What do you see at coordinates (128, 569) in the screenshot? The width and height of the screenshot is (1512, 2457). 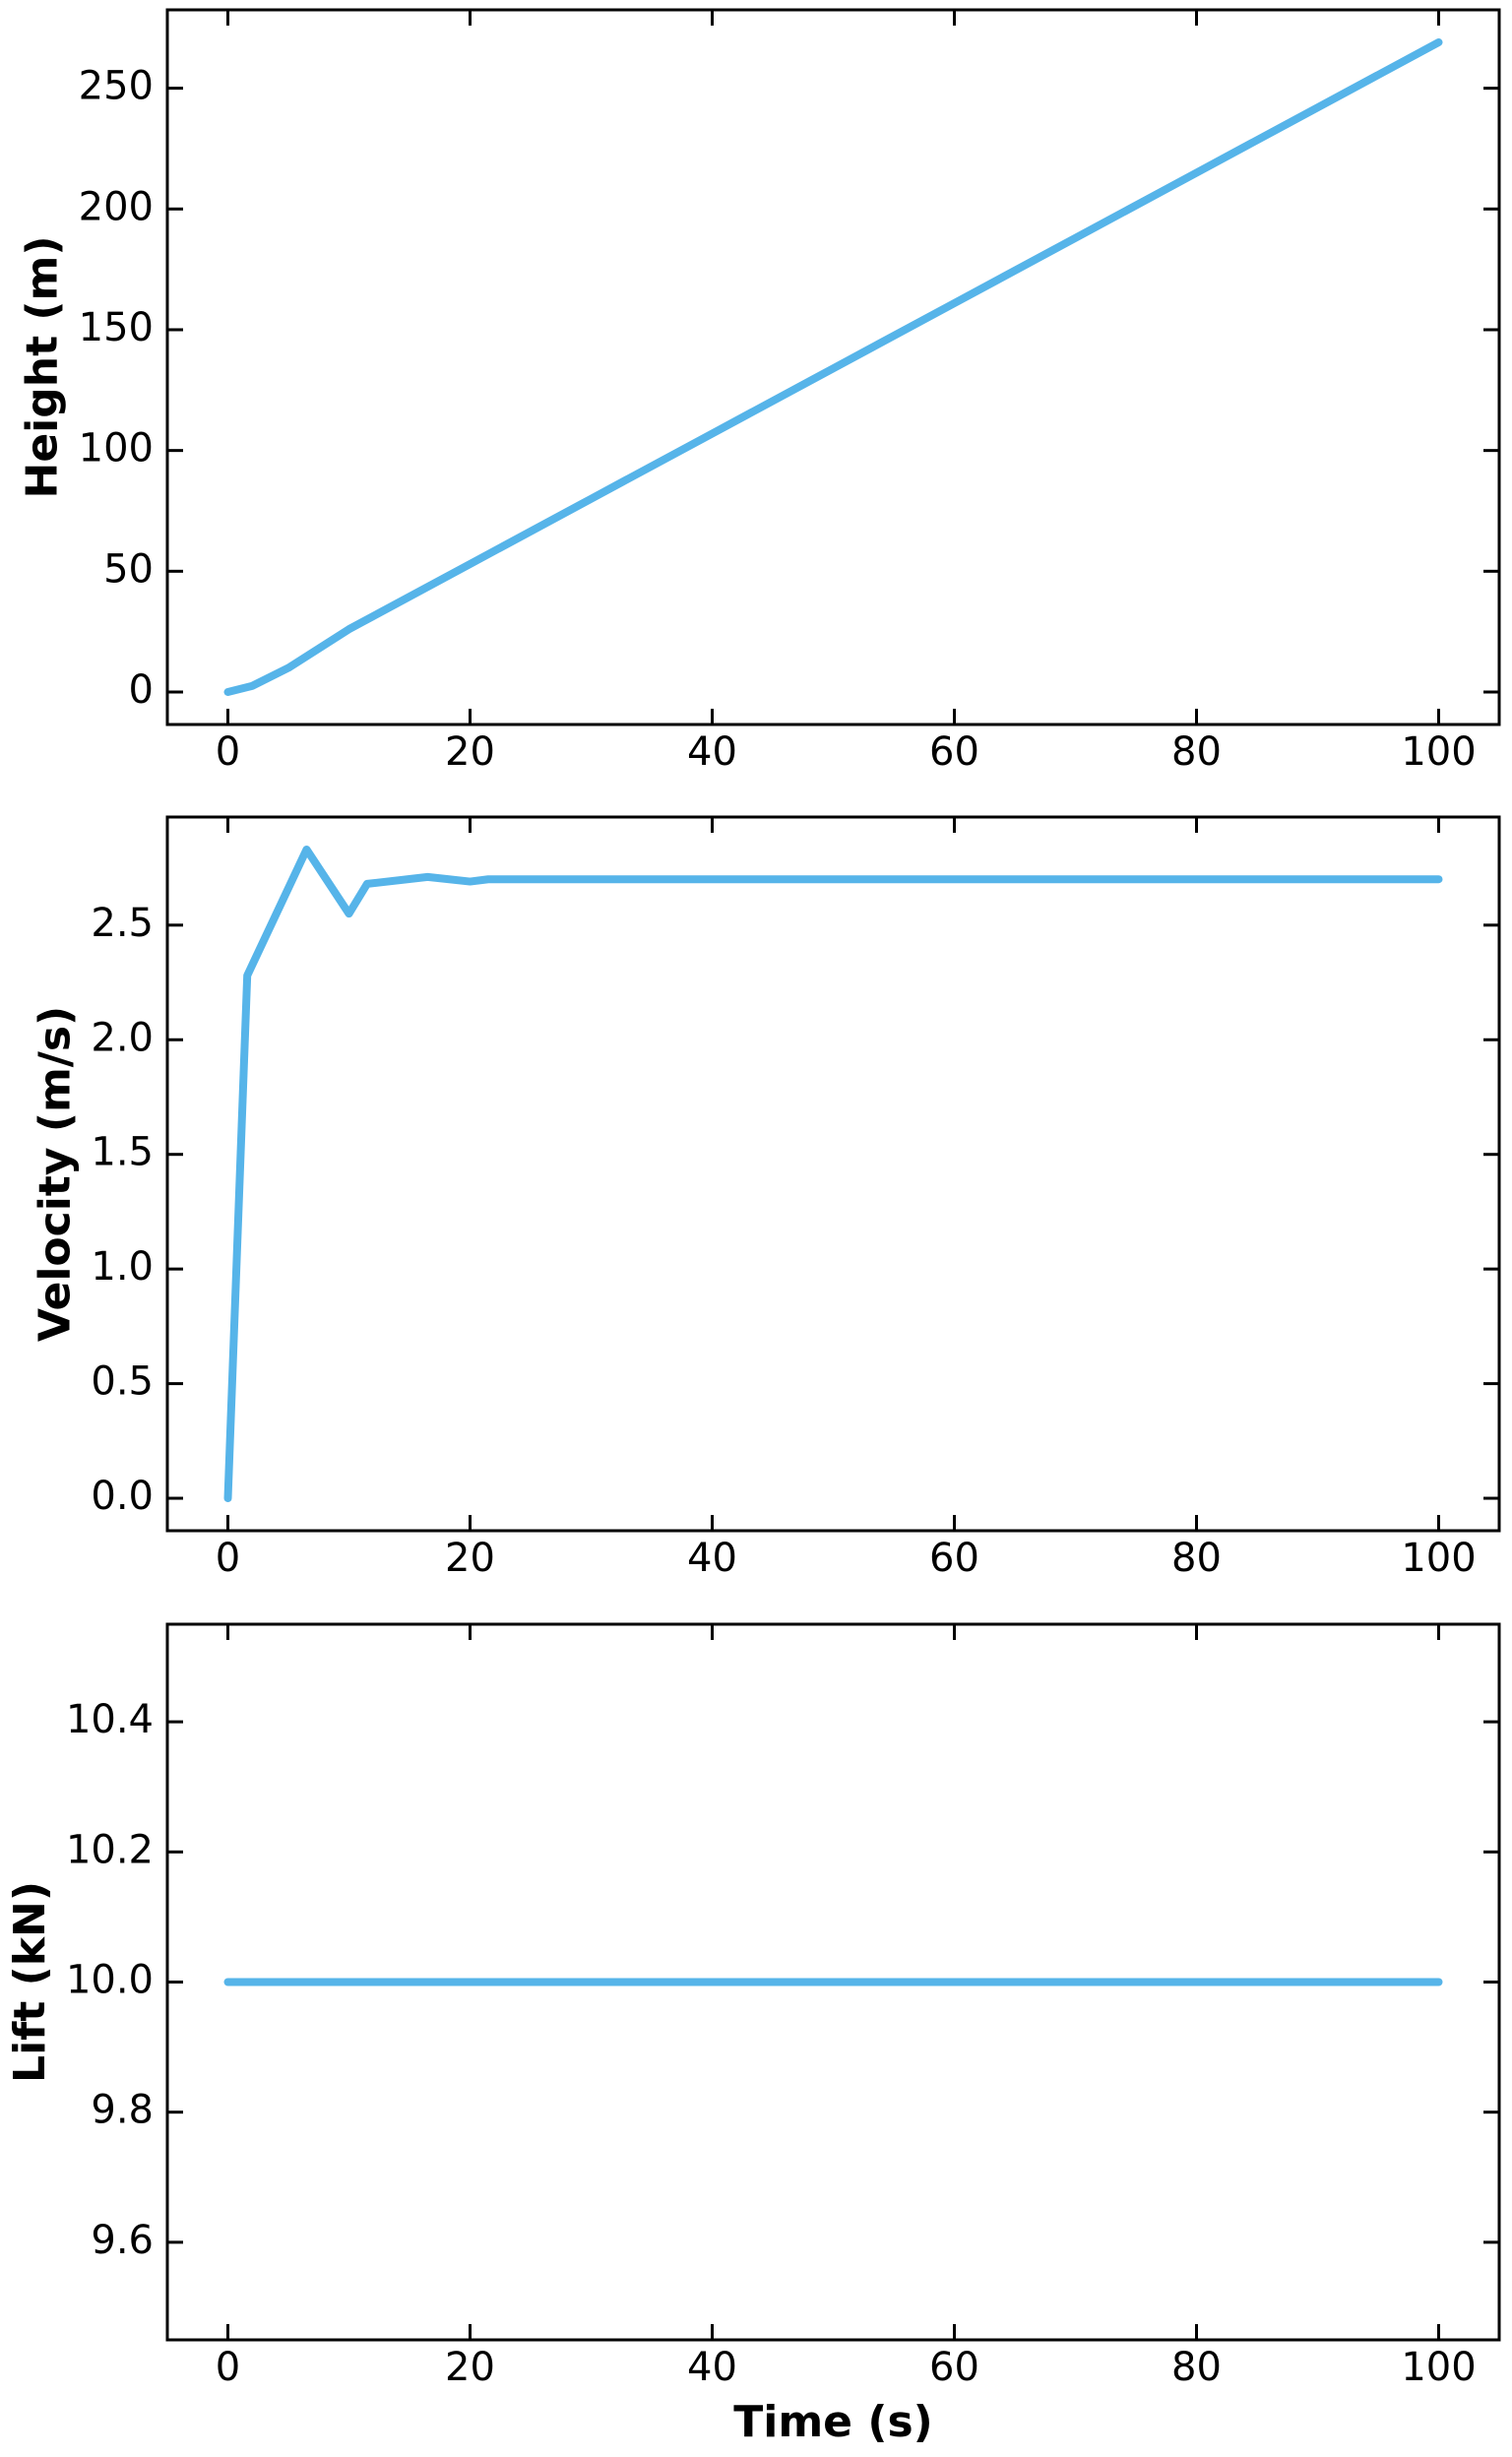 I see `y-tick-label: 50` at bounding box center [128, 569].